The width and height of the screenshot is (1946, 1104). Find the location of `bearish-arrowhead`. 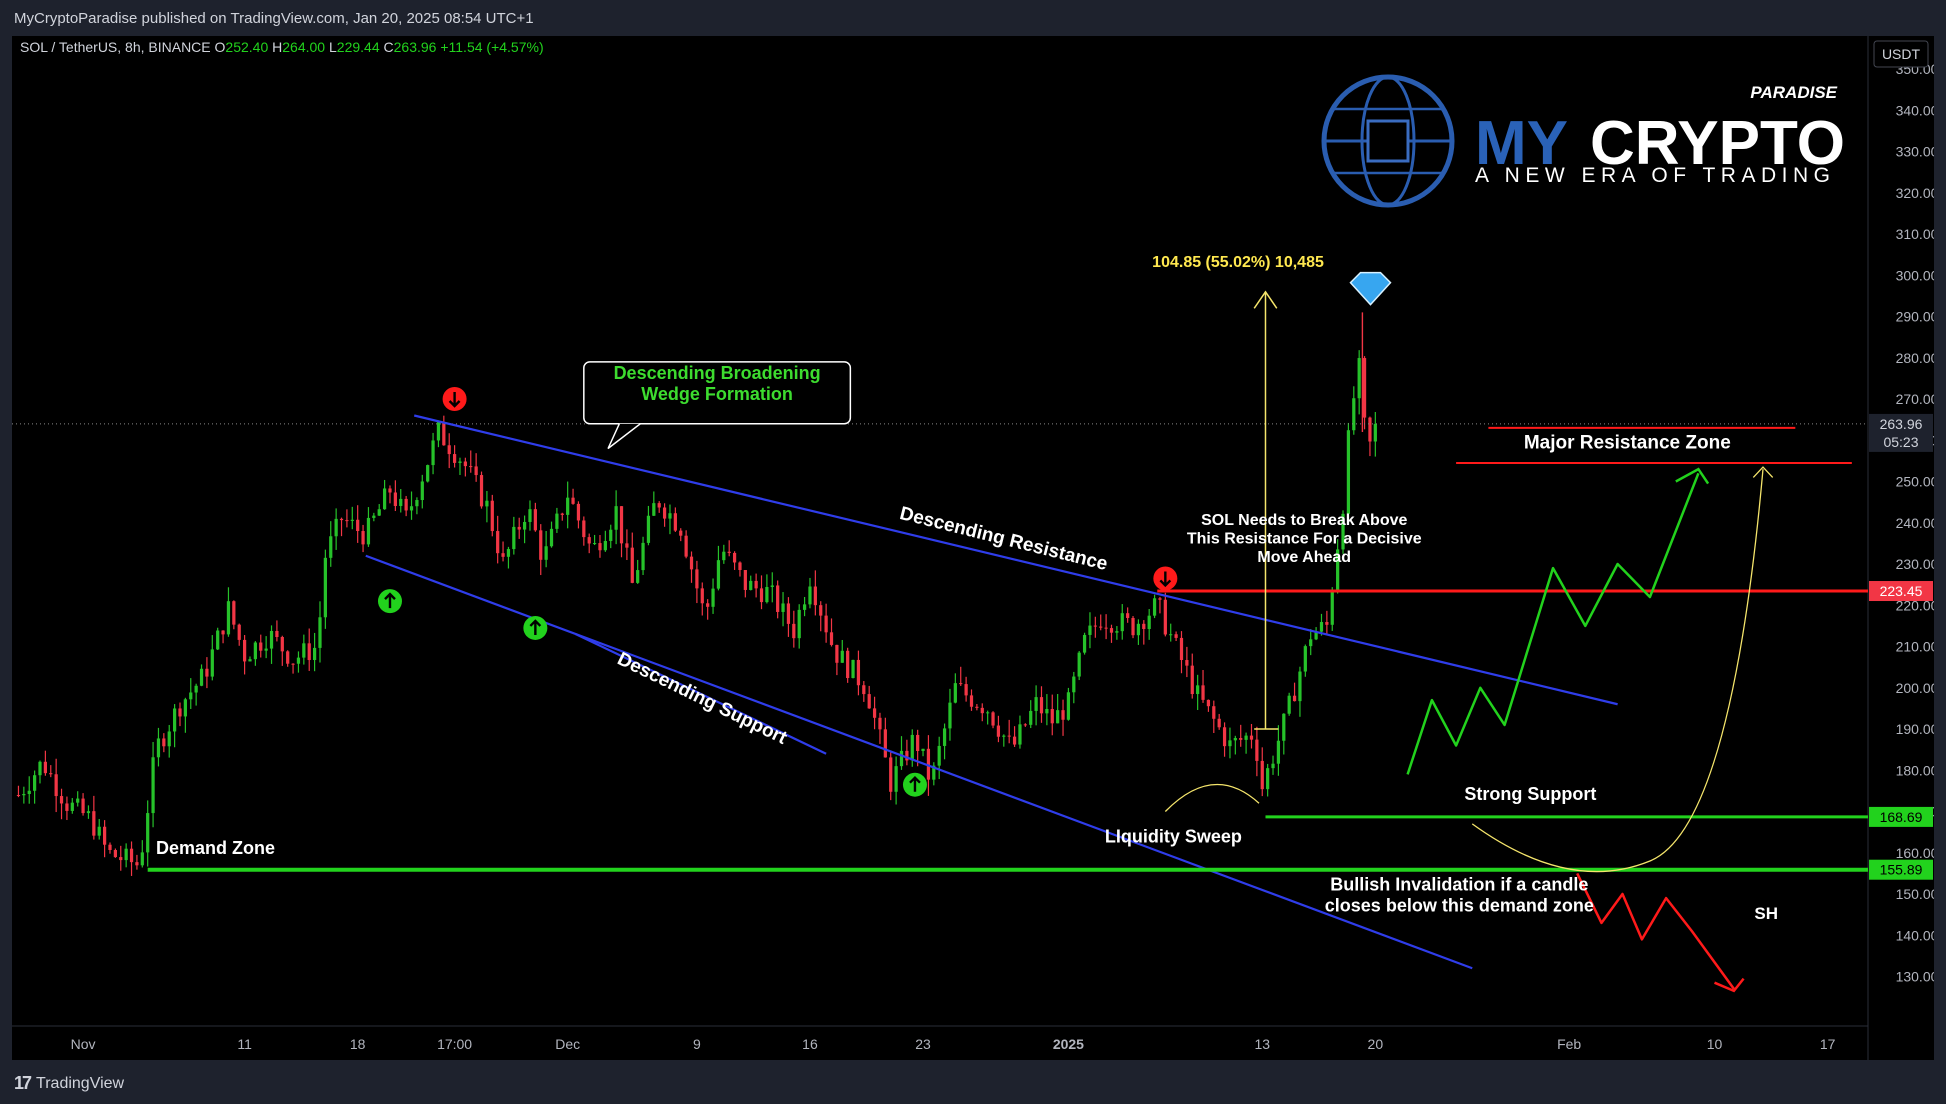

bearish-arrowhead is located at coordinates (1729, 985).